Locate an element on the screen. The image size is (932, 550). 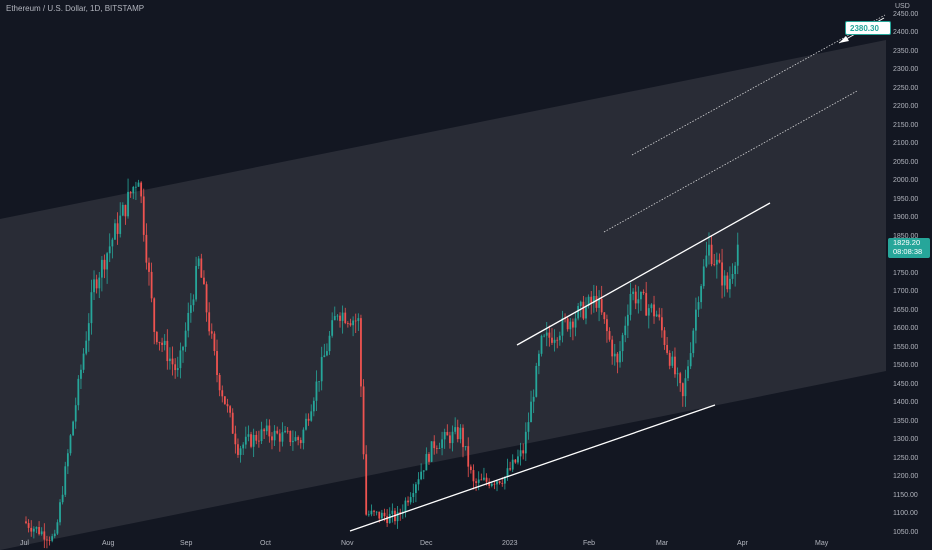
price-tick-label: 1400.00 is located at coordinates (906, 402).